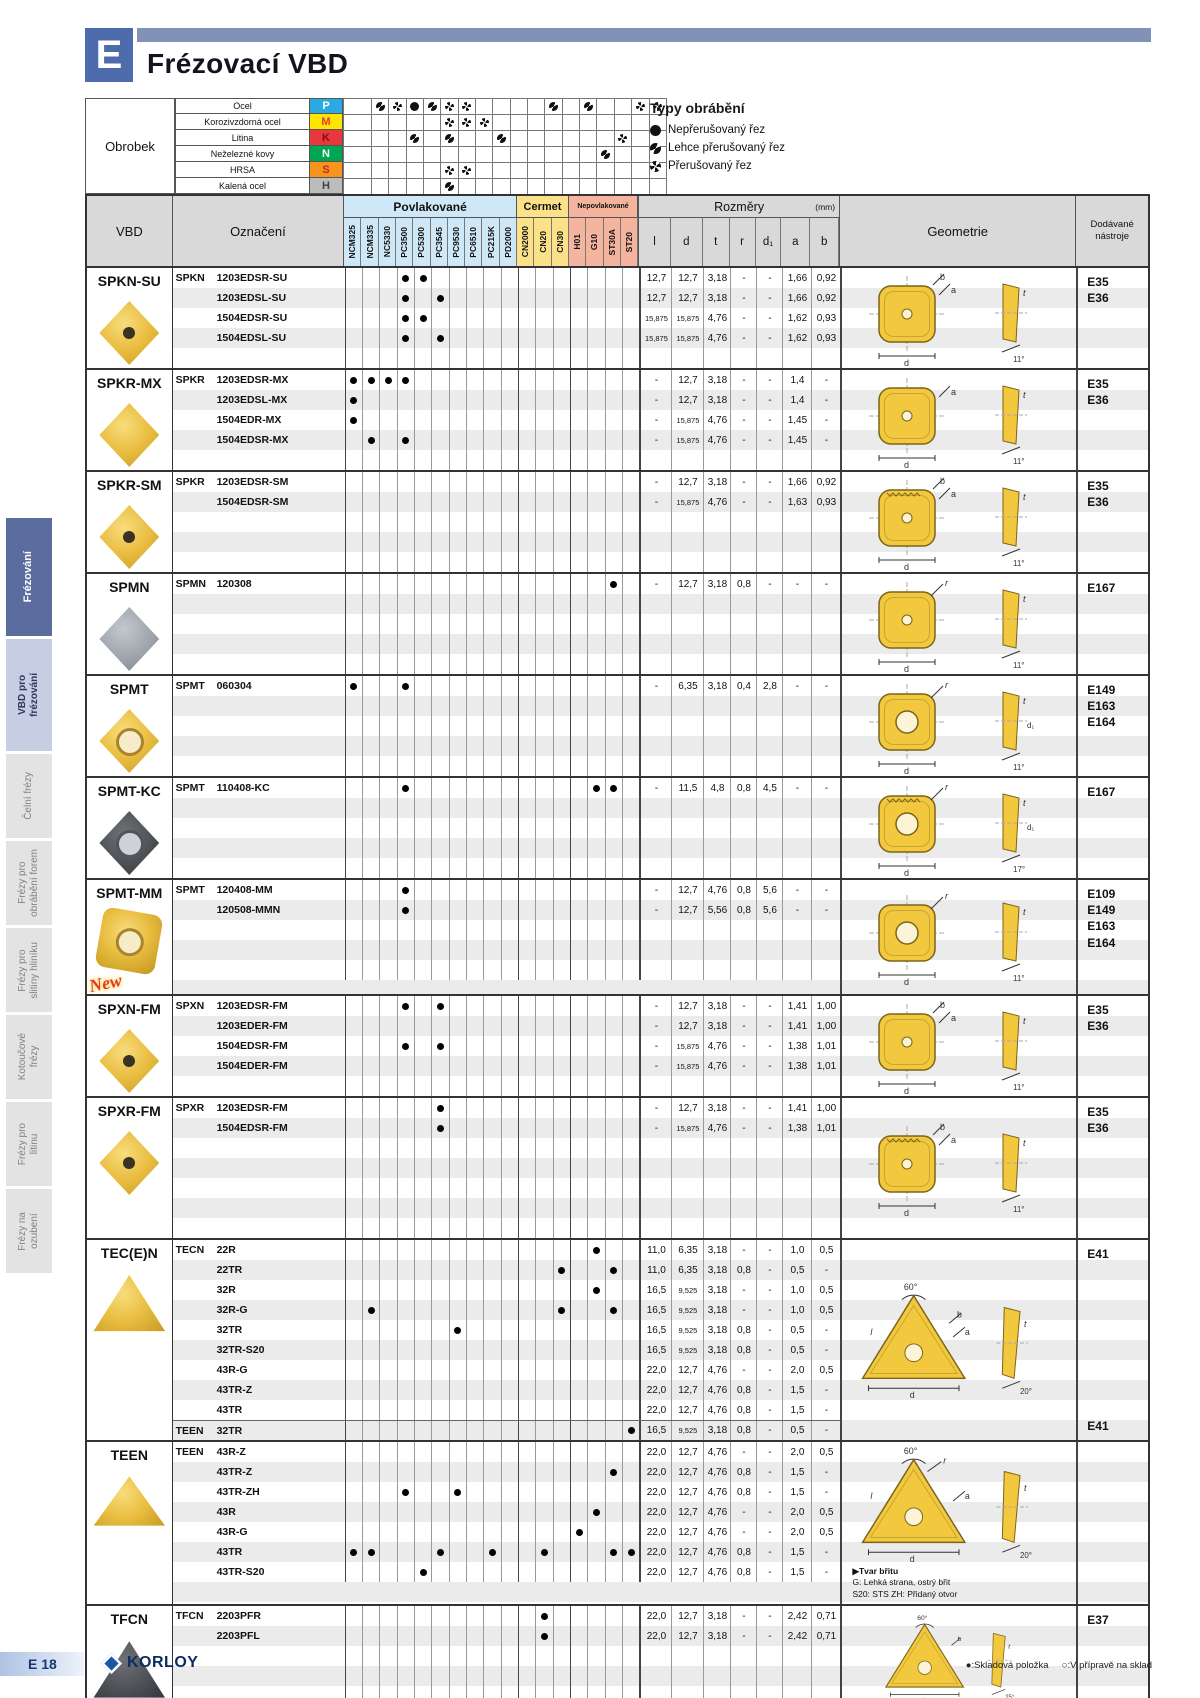 Image resolution: width=1200 pixels, height=1698 pixels. Describe the element at coordinates (507, 1006) in the screenshot. I see `table-row: SPXN 1203EDSR-FM -12,7 3,18- -1,41 1,00` at that location.